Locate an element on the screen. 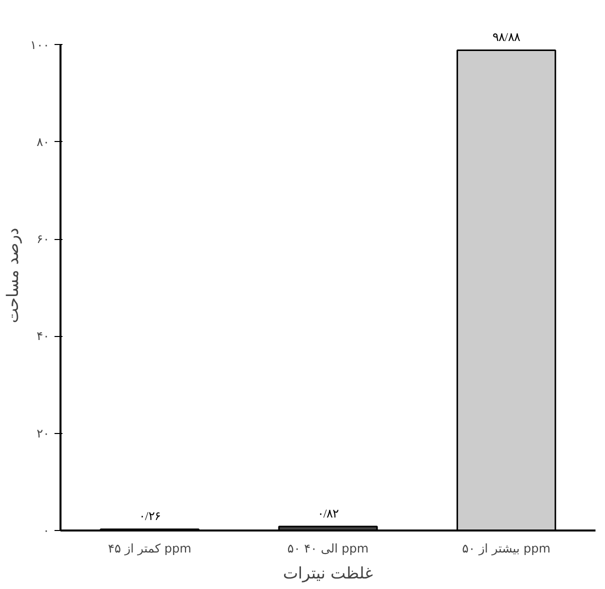 The image size is (605, 589). y-tick-label: ۶۰ is located at coordinates (43, 239).